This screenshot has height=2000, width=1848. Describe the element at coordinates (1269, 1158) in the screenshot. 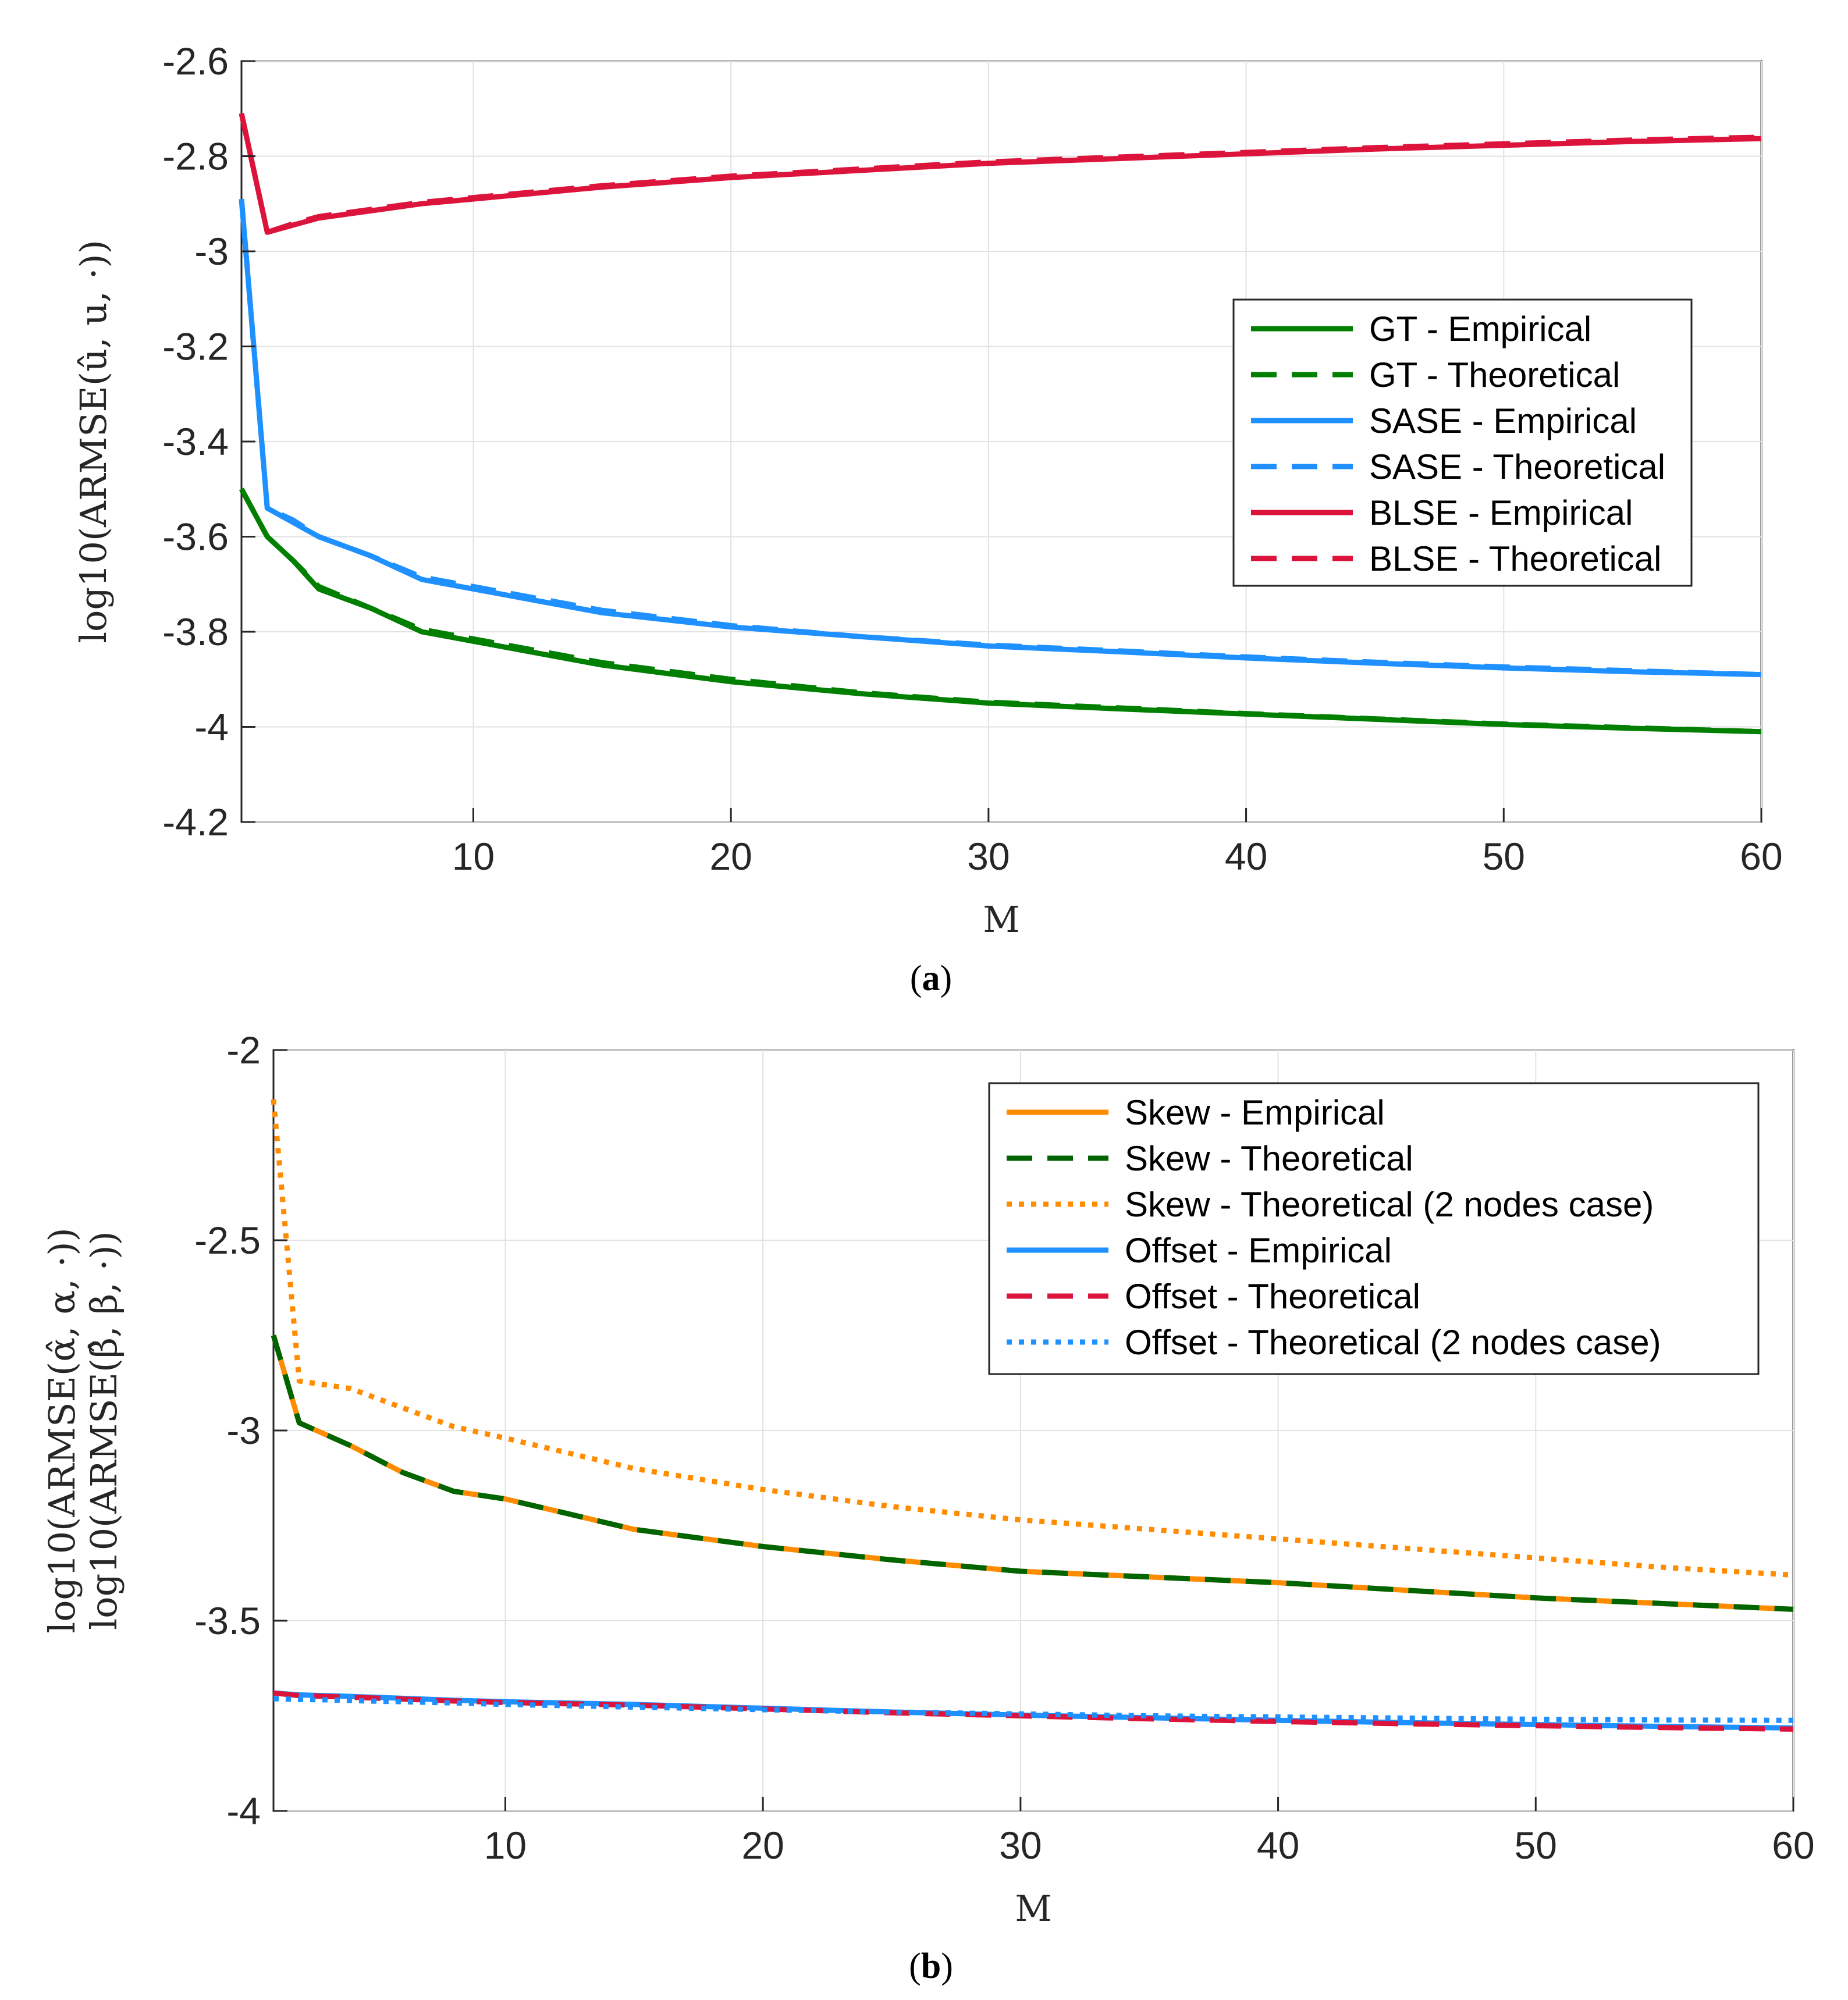

I see `legend-label: Skew - Theoretical` at that location.